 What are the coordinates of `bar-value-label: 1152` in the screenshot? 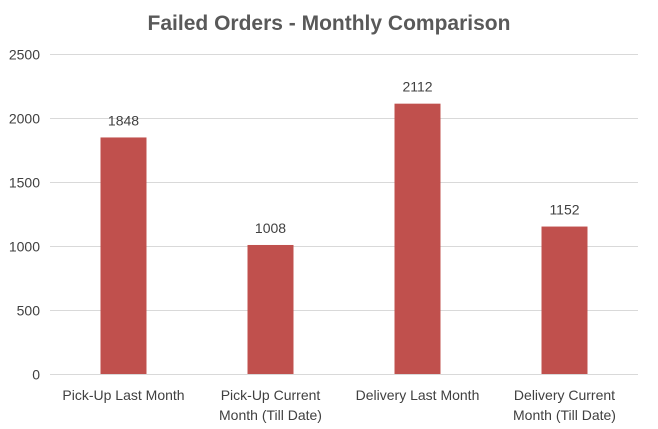 It's located at (564, 210).